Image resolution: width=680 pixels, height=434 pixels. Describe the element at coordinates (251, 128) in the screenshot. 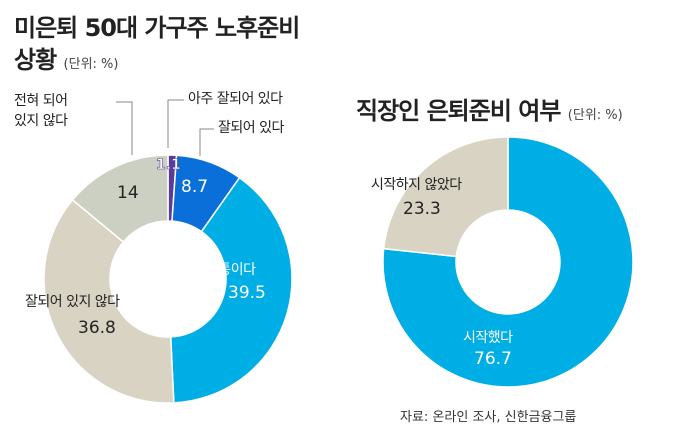

I see `label-good: 잘되어 있다` at that location.